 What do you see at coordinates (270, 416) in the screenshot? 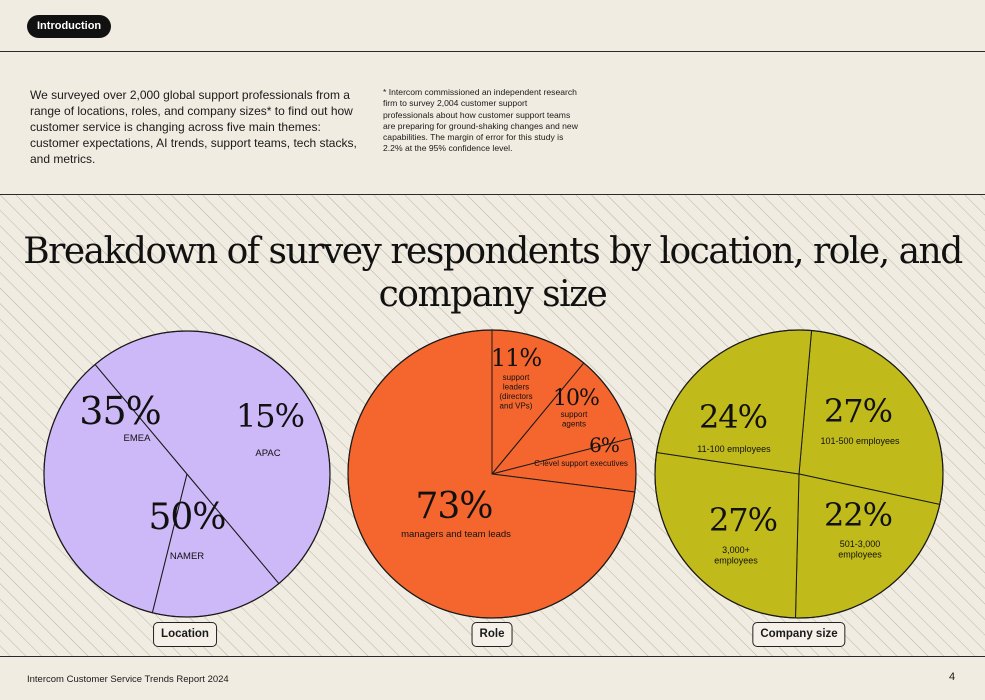
I see `slice-value-label: 15%` at bounding box center [270, 416].